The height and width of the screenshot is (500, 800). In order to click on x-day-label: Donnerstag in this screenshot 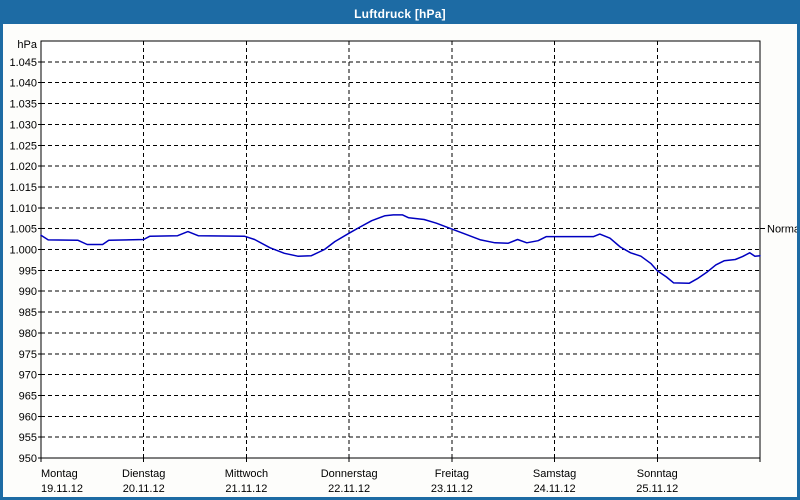, I will do `click(349, 474)`.